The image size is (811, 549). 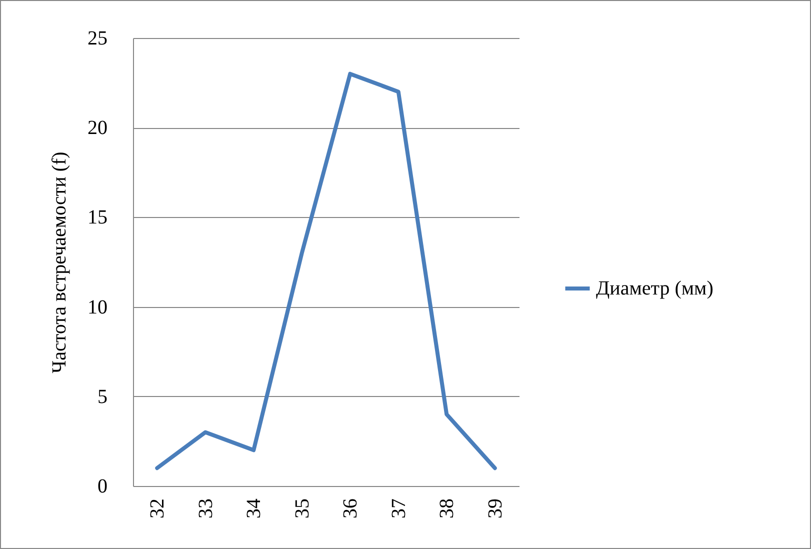 What do you see at coordinates (254, 508) in the screenshot?
I see `x-tick-label: 34` at bounding box center [254, 508].